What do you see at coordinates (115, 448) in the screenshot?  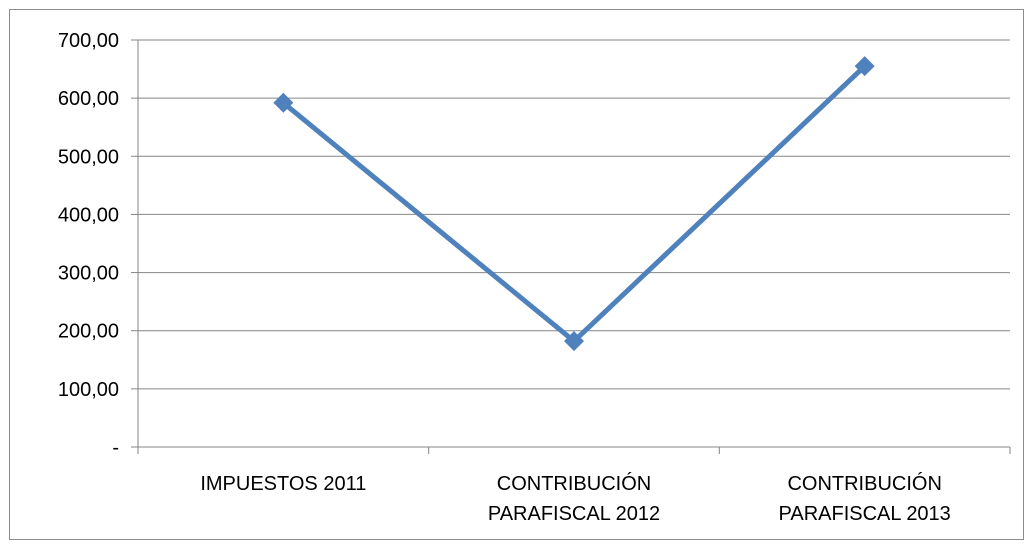 I see `y-tick-label: -` at bounding box center [115, 448].